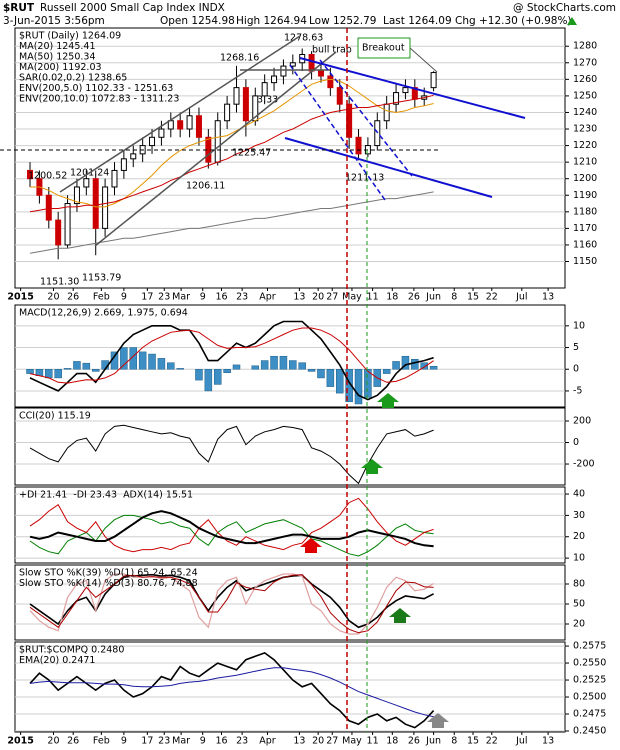 The height and width of the screenshot is (750, 620). I want to click on annotation: 3.33, so click(267, 100).